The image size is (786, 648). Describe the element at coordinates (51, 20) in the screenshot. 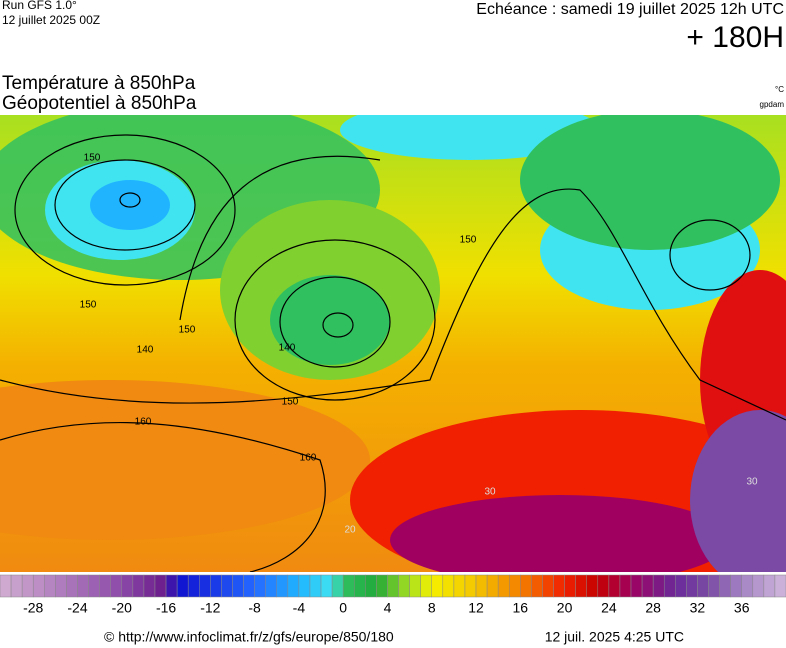

I see `run-date: 12 juillet 2025 00Z` at that location.